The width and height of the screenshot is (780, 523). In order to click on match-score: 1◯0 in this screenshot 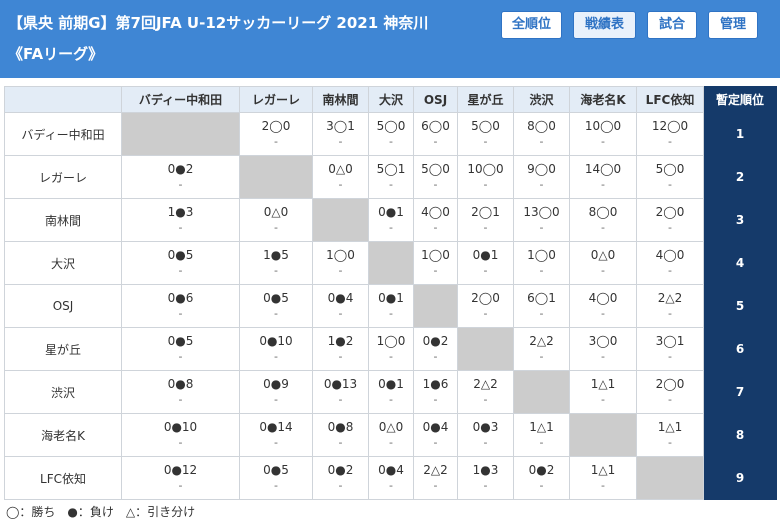, I will do `click(541, 255)`.